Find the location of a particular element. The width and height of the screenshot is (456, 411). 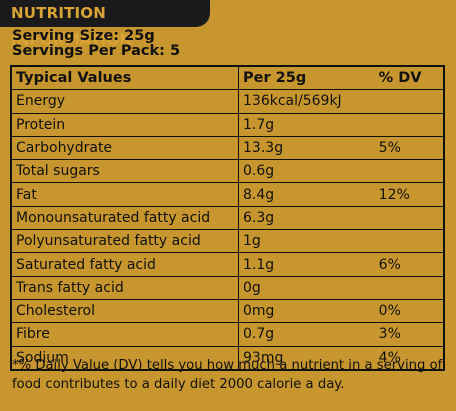

table-header-row: Typical Values Per 25g % DV is located at coordinates (227, 78).